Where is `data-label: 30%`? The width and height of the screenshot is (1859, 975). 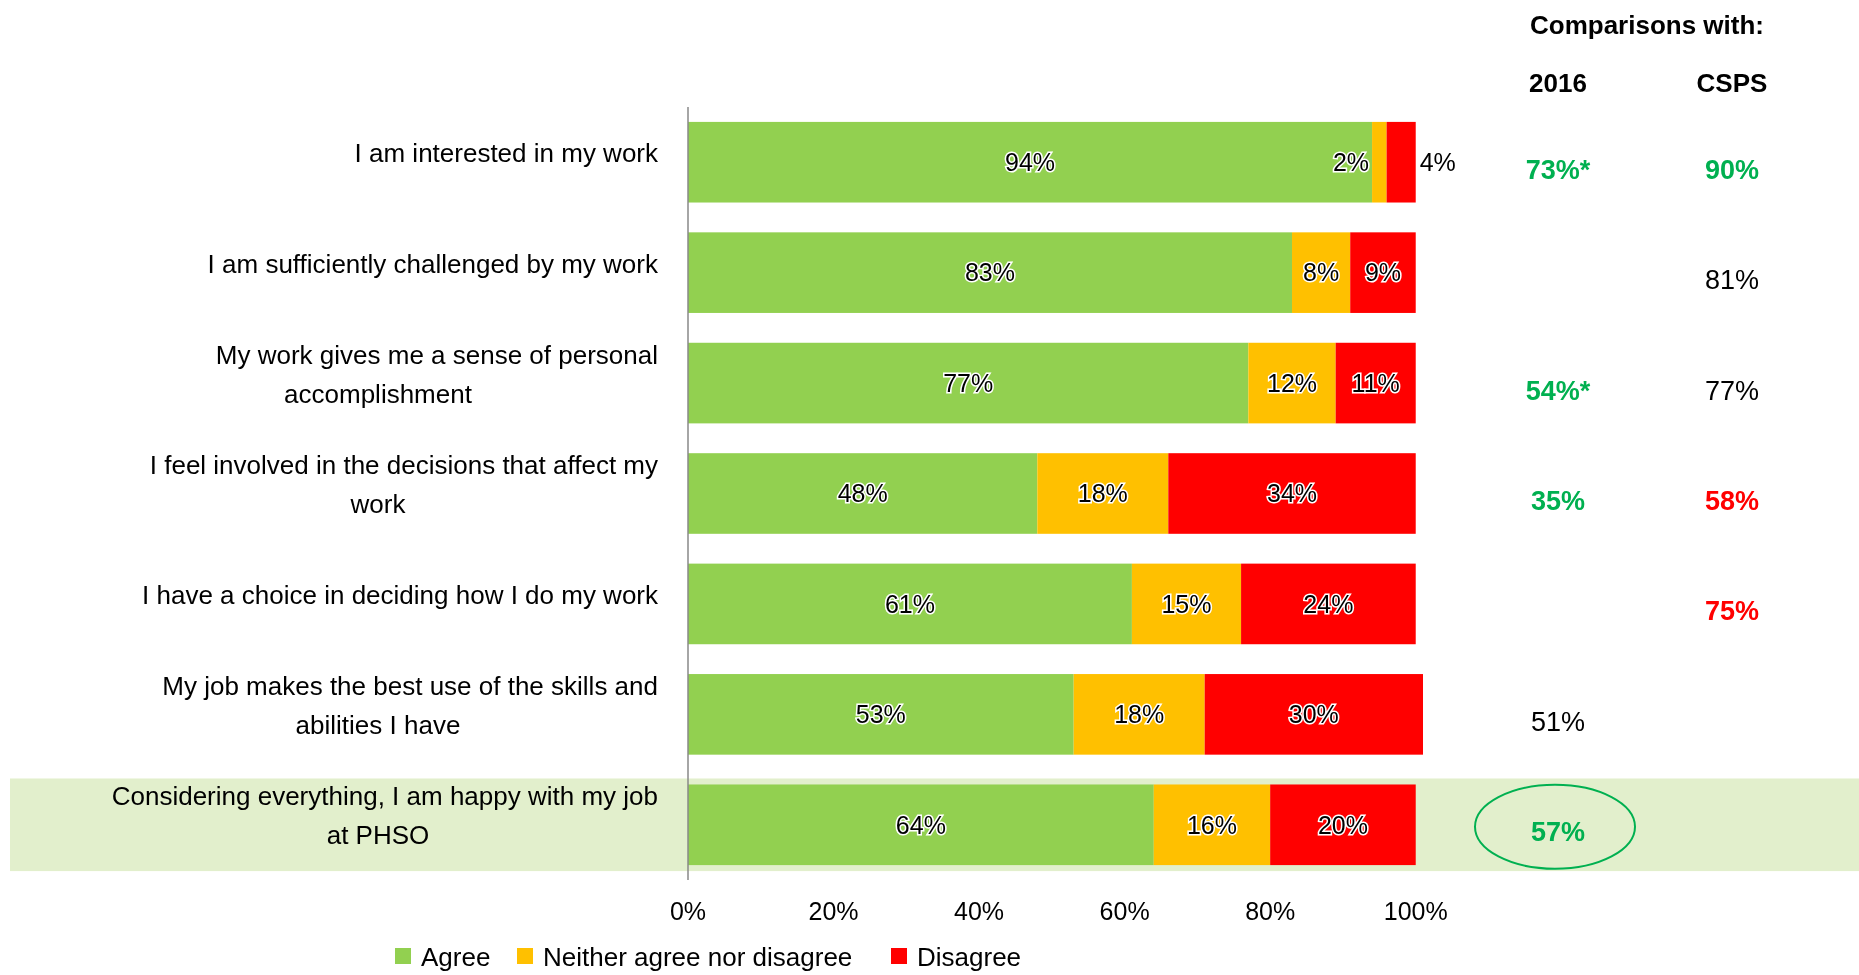 data-label: 30% is located at coordinates (1313, 714).